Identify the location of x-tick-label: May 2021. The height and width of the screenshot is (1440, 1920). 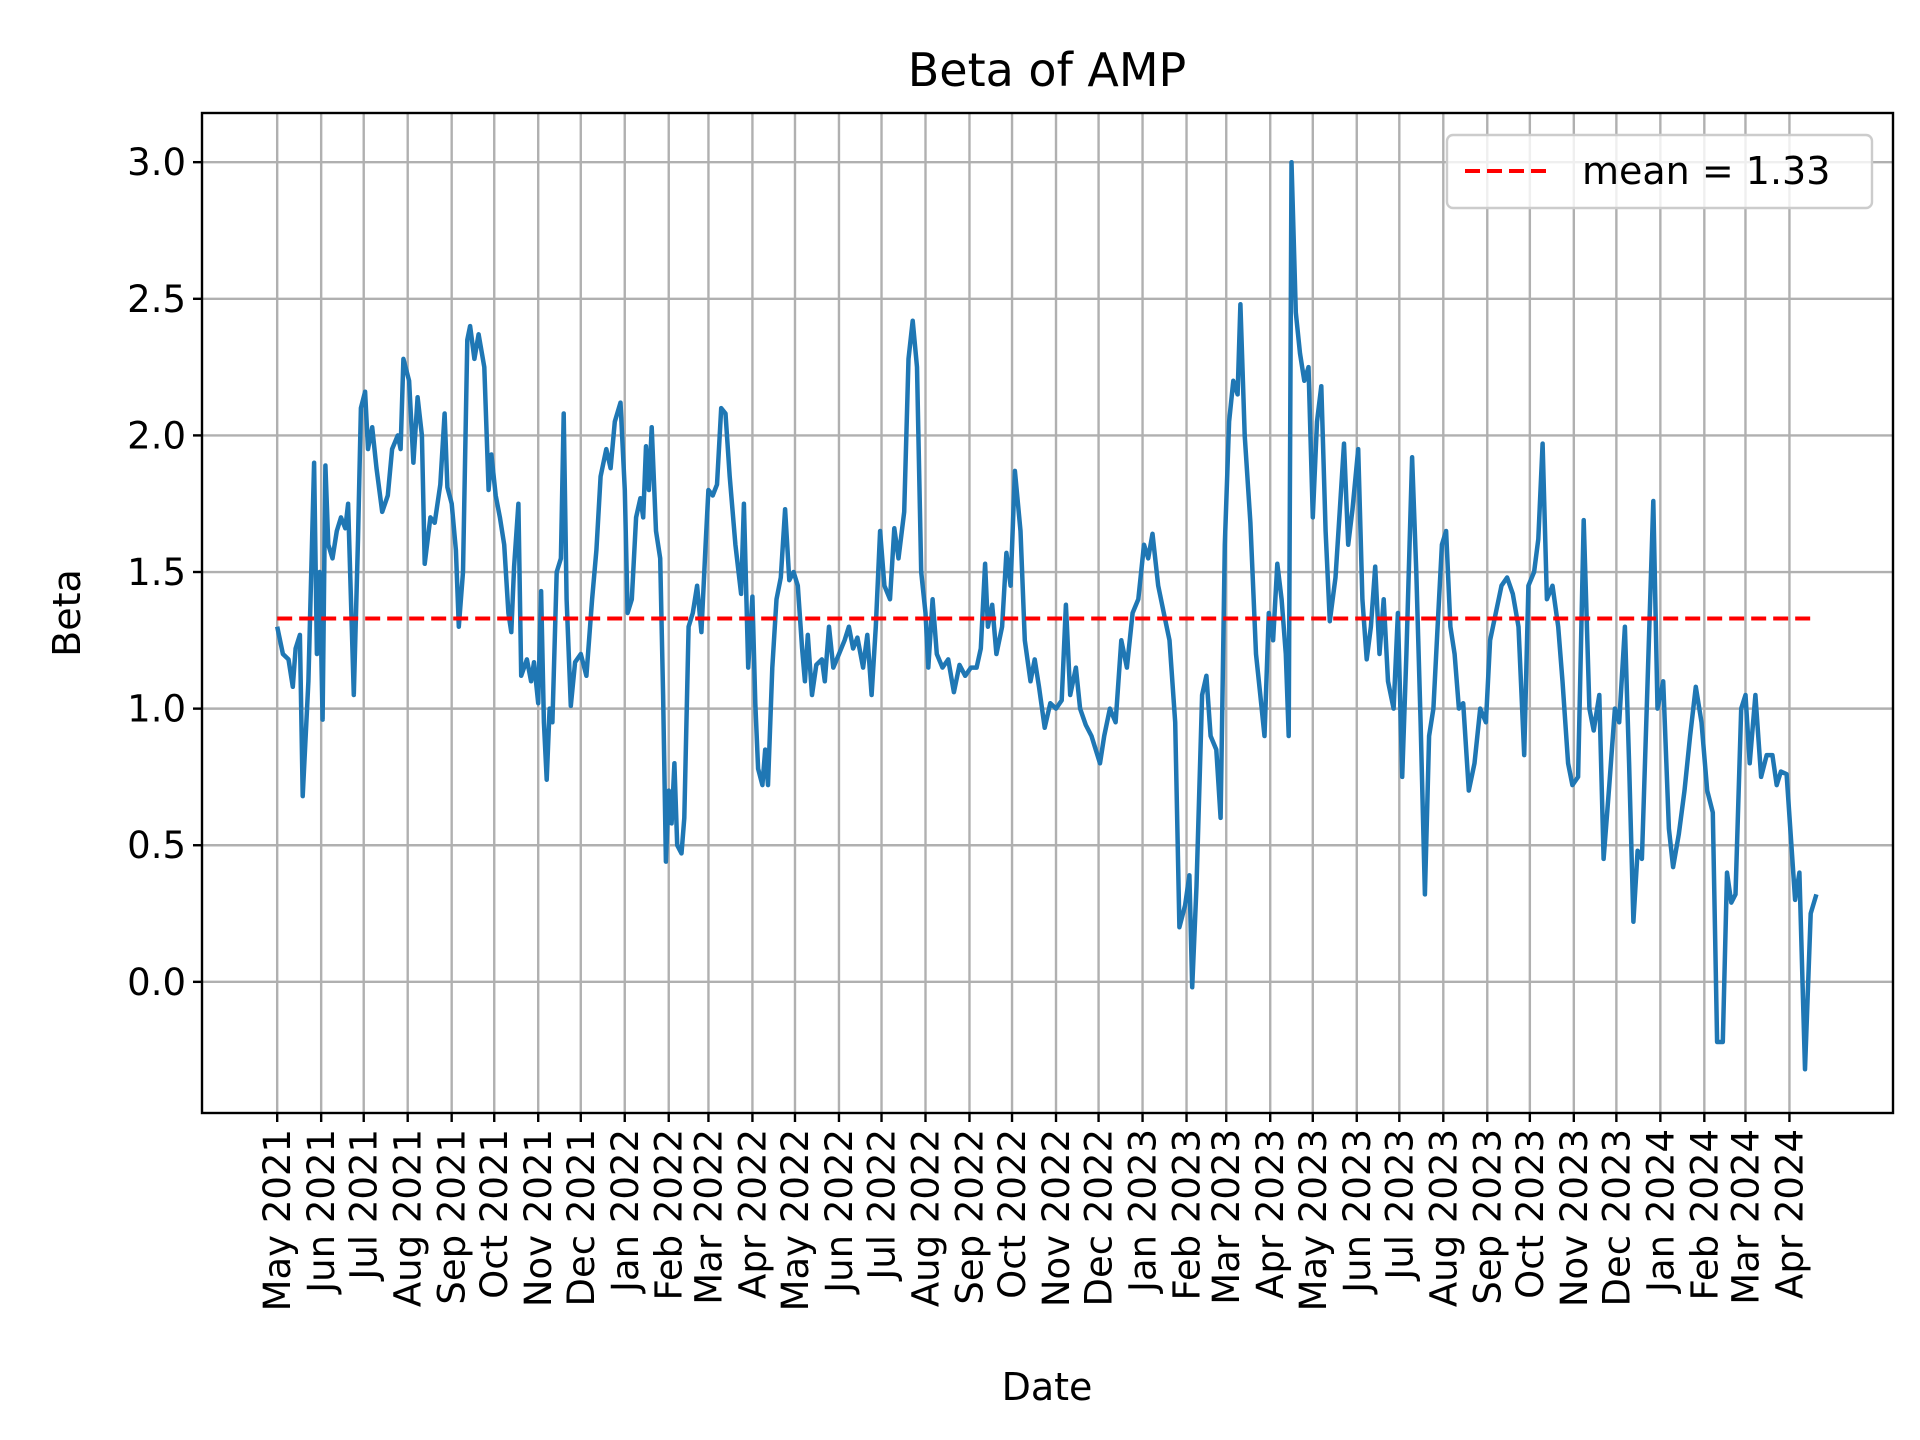
(277, 1220).